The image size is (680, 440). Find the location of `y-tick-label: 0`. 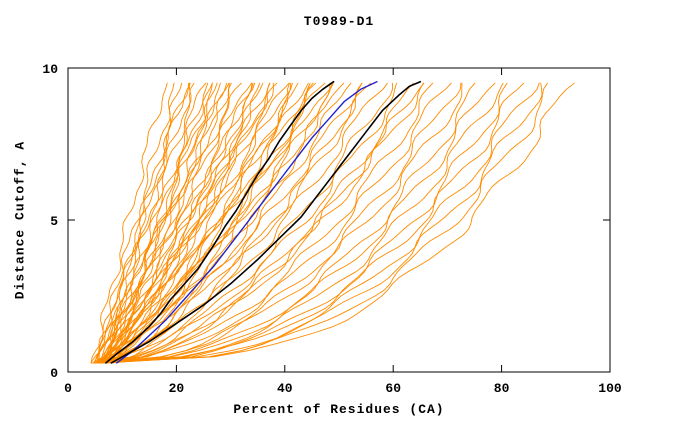

y-tick-label: 0 is located at coordinates (54, 373).